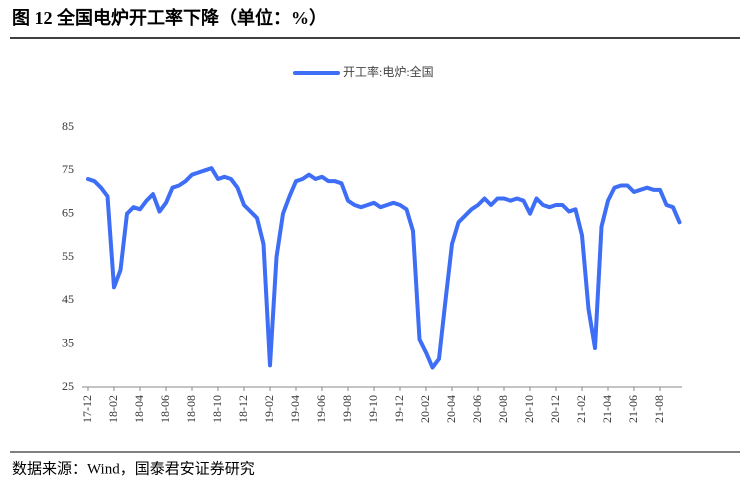 This screenshot has width=749, height=492. Describe the element at coordinates (425, 409) in the screenshot. I see `x-tick-label: 20-02` at that location.